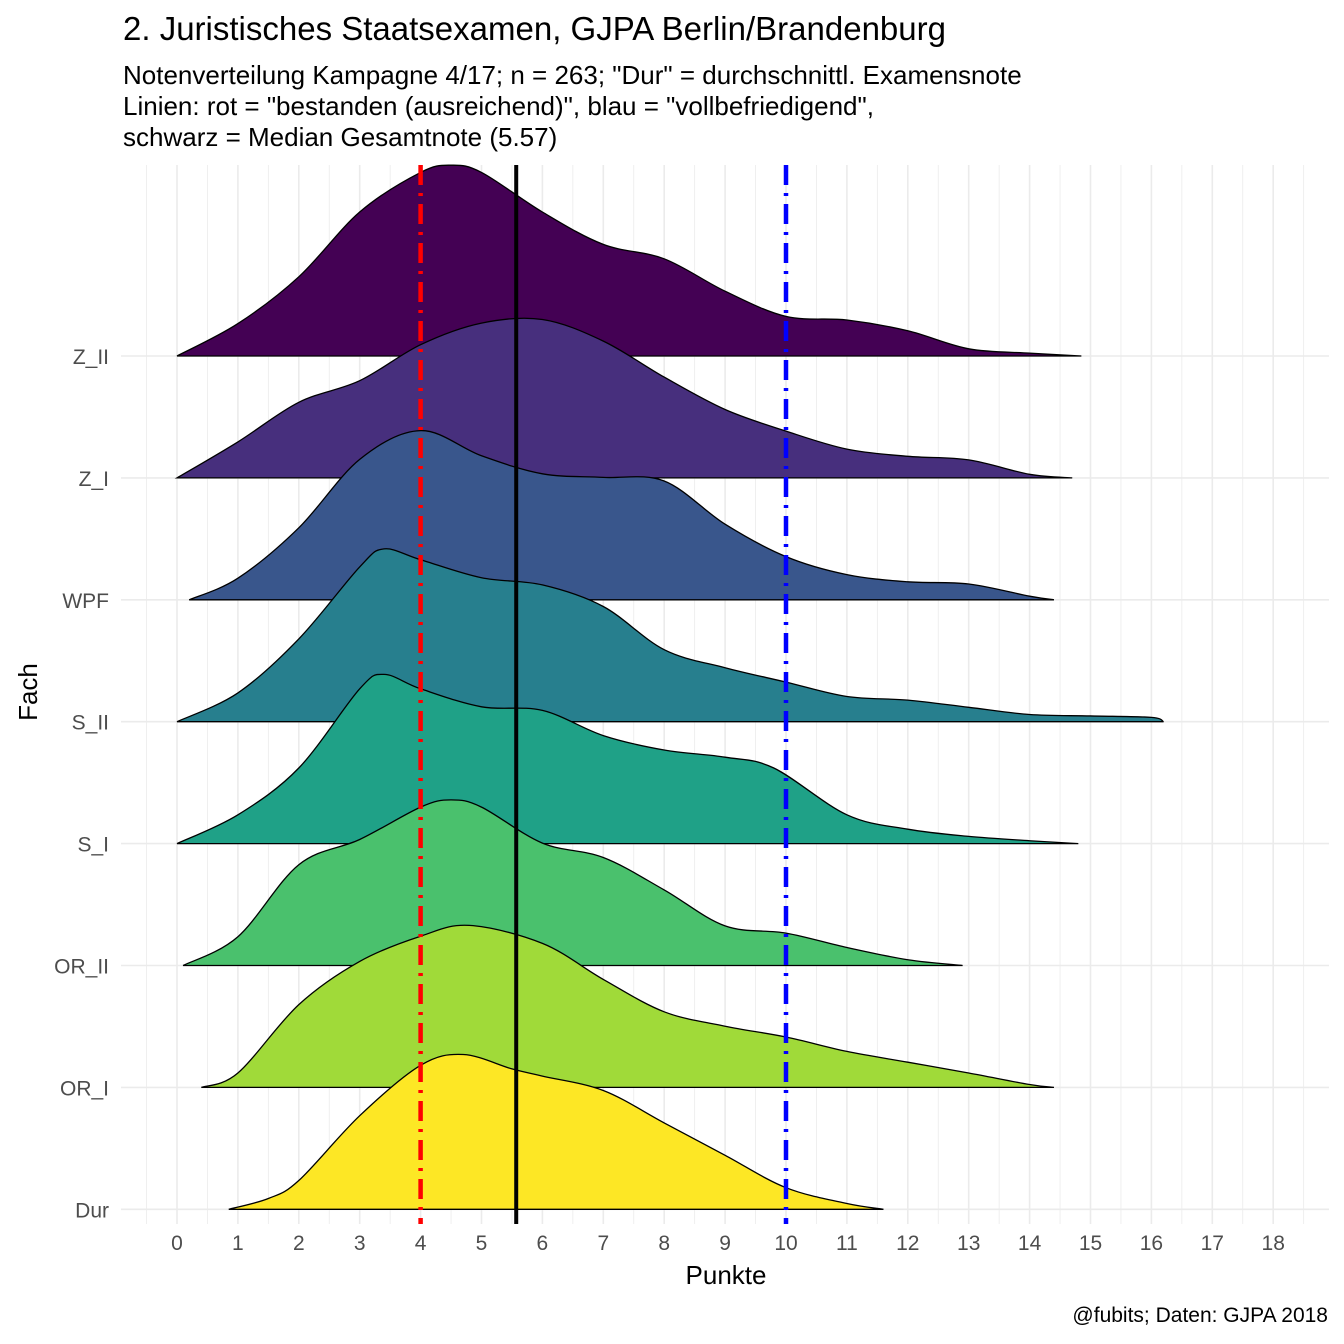 The width and height of the screenshot is (1344, 1344). What do you see at coordinates (725, 1243) in the screenshot?
I see `x-tick-label: 9` at bounding box center [725, 1243].